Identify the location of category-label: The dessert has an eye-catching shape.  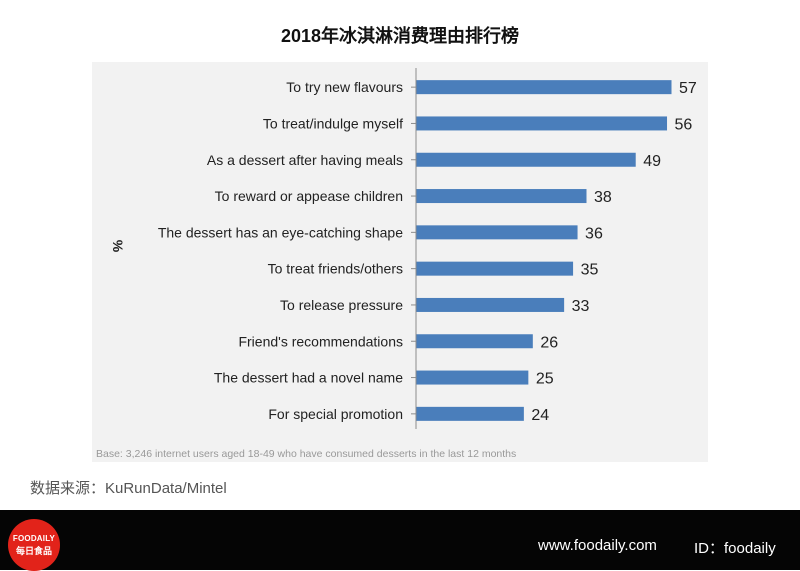
(280, 232).